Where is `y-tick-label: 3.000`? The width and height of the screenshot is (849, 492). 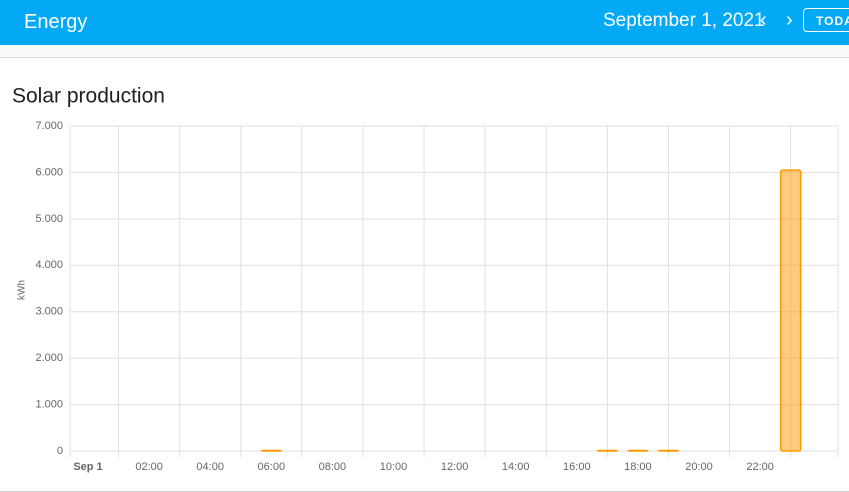
y-tick-label: 3.000 is located at coordinates (49, 312).